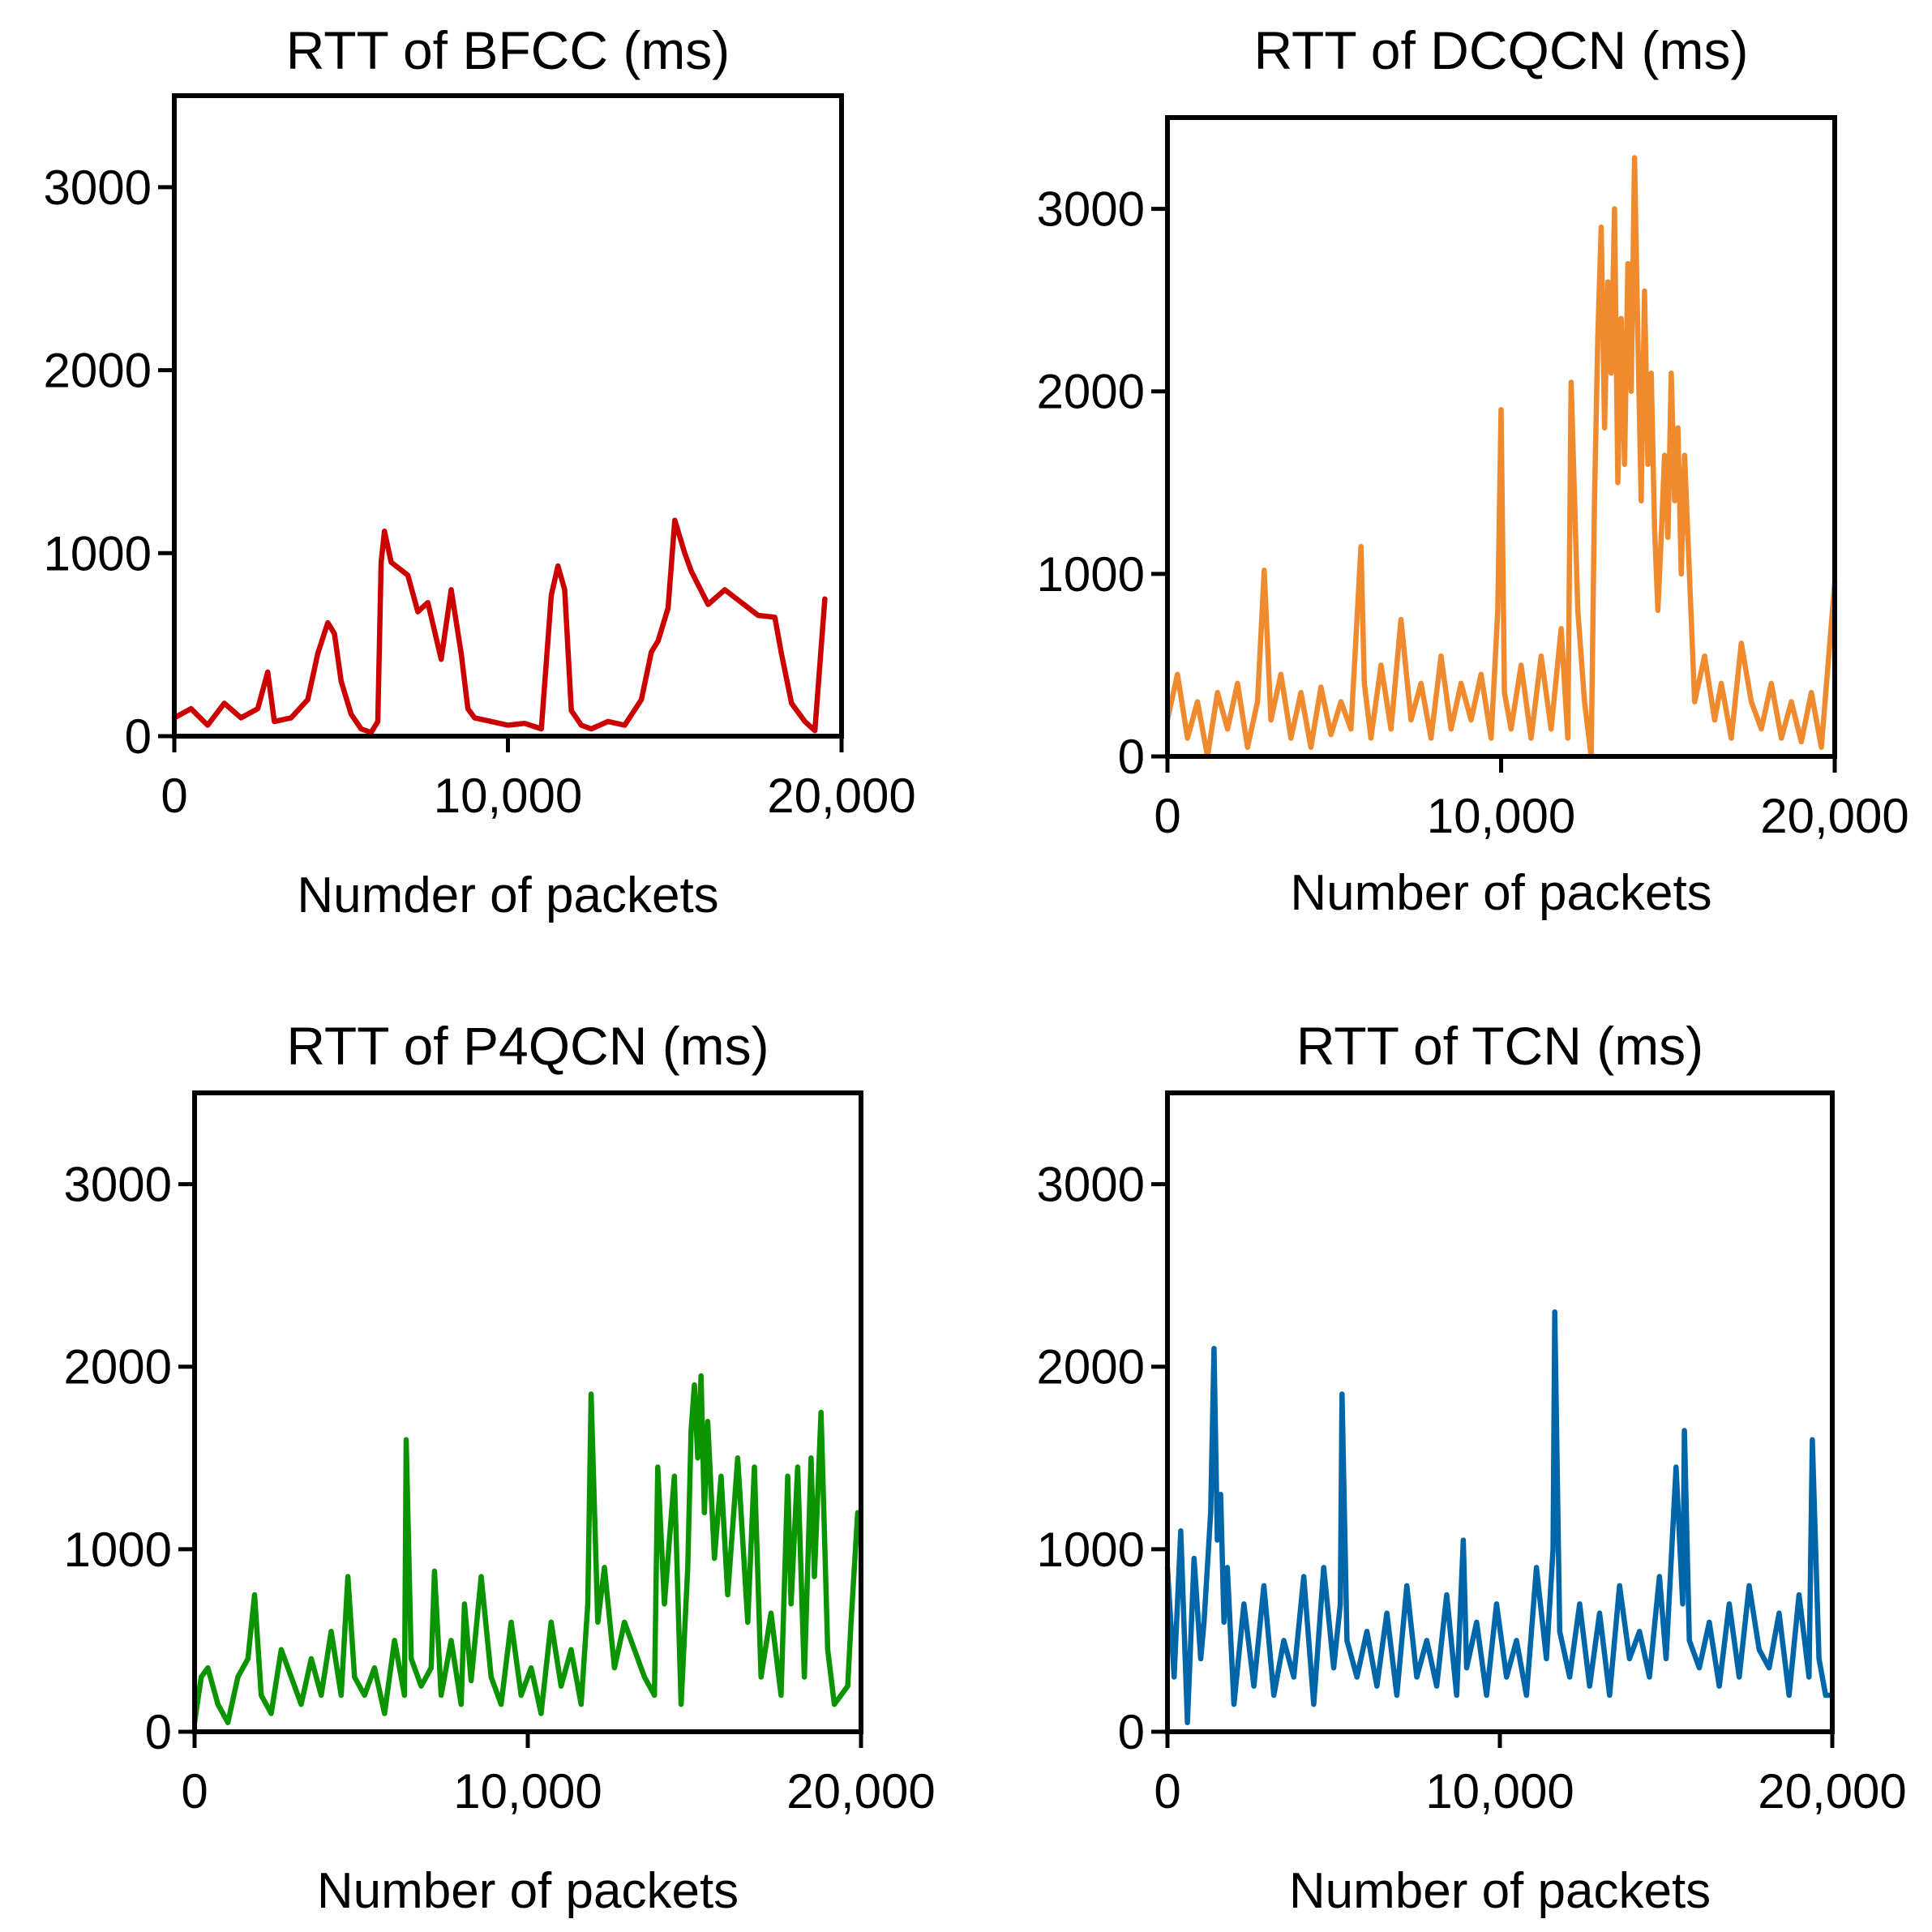 Image resolution: width=1932 pixels, height=1932 pixels. What do you see at coordinates (499, 626) in the screenshot?
I see `series-line-bfcc` at bounding box center [499, 626].